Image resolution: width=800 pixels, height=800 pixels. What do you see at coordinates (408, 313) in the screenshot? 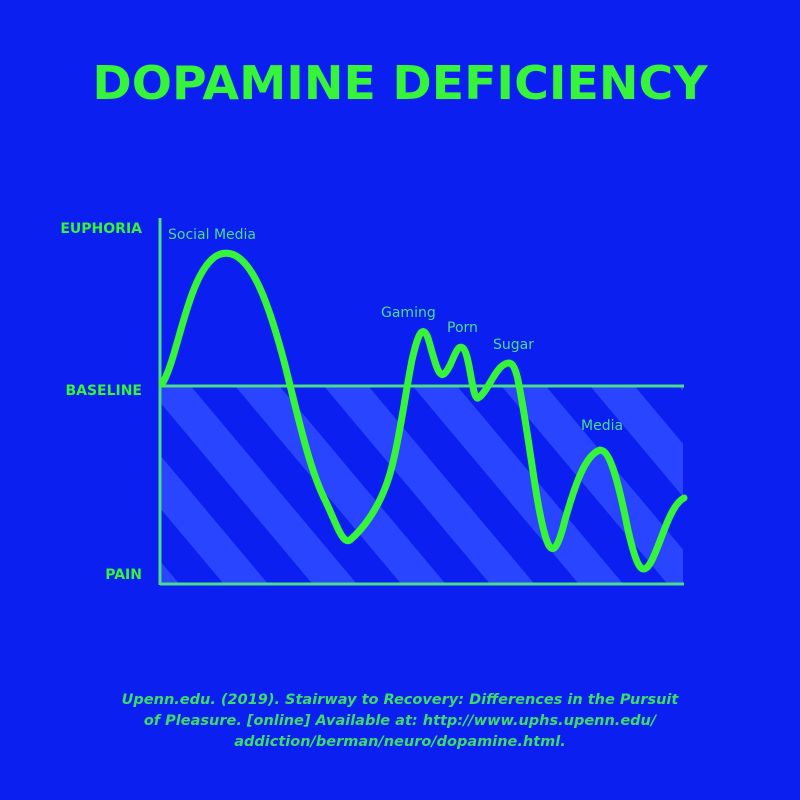
I see `annotation-gaming: Gaming` at bounding box center [408, 313].